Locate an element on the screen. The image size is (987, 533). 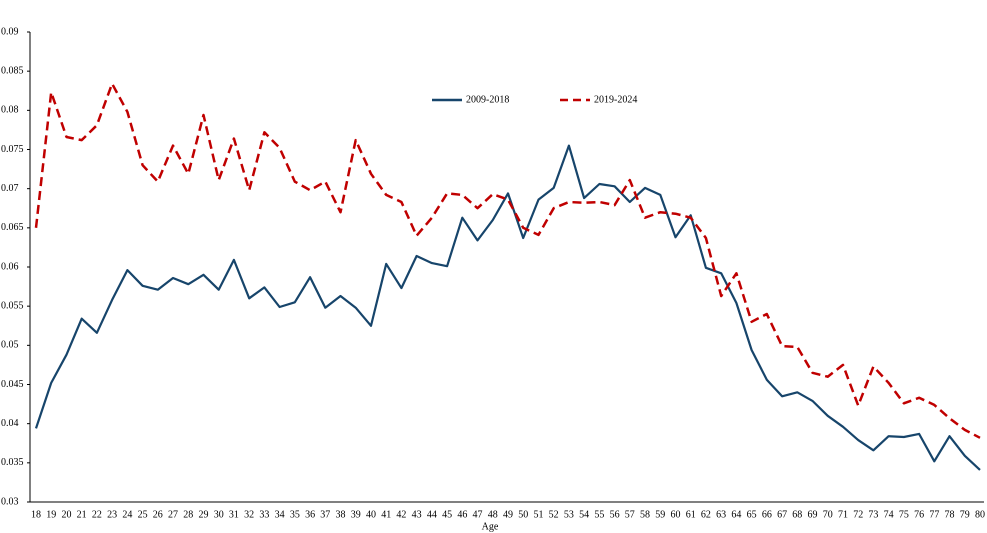
y-tick-label: 0.09 is located at coordinates (10, 31).